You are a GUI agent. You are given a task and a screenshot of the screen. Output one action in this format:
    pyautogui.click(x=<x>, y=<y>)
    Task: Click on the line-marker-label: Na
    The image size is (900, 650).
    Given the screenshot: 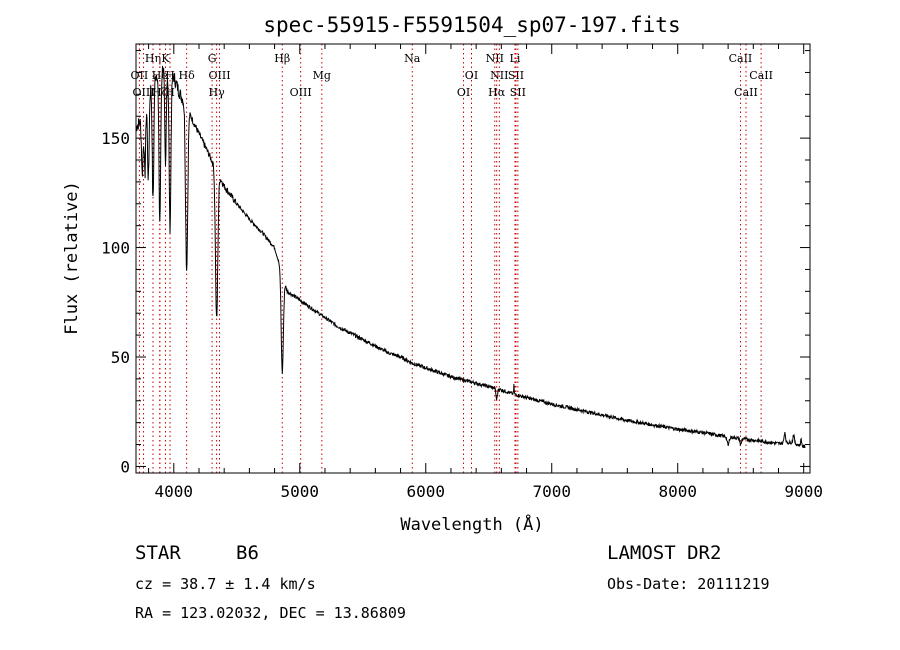 What is the action you would take?
    pyautogui.click(x=412, y=58)
    